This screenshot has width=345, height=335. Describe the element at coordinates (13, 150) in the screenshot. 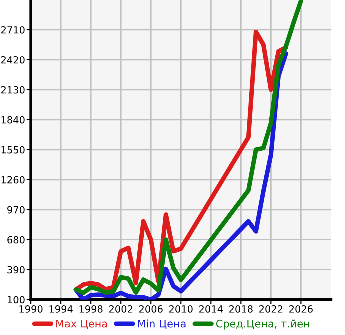

I see `y-tick-label: 1550` at that location.